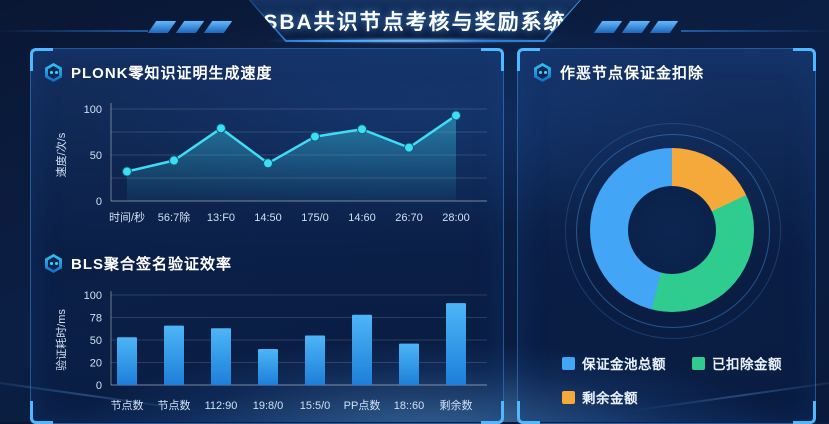  I want to click on line-chart-title: PLONK零知识证明生成速度, so click(172, 73).